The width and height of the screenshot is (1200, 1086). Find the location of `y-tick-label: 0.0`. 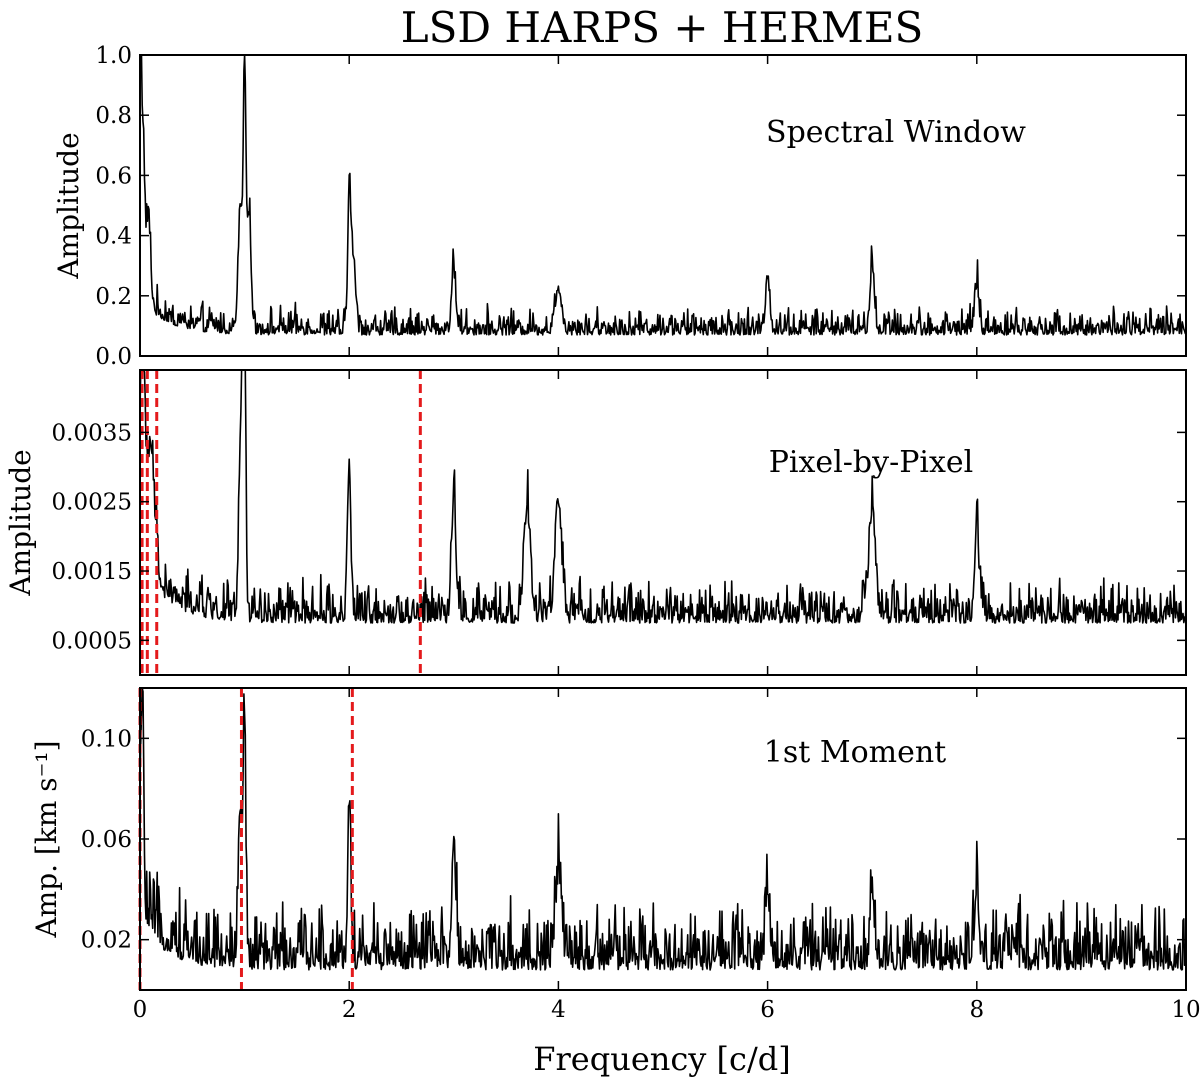

y-tick-label: 0.0 is located at coordinates (113, 357).